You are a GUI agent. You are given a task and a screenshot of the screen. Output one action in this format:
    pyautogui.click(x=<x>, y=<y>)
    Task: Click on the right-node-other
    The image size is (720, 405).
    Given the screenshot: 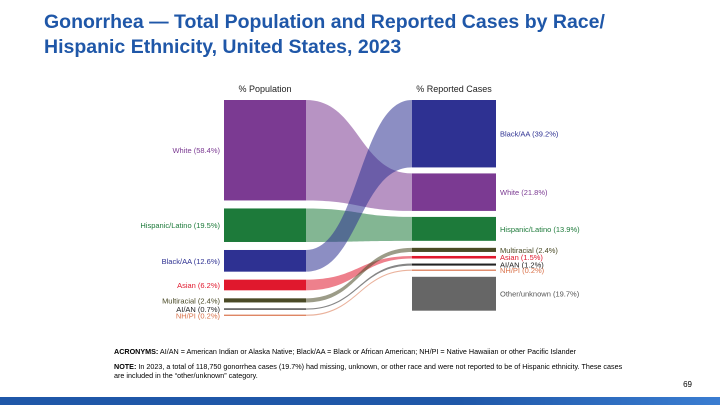 What is the action you would take?
    pyautogui.click(x=454, y=293)
    